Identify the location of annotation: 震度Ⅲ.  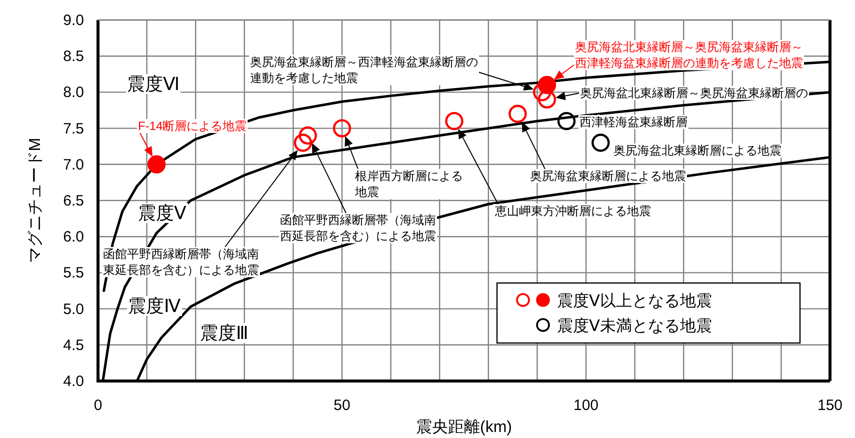
(224, 333).